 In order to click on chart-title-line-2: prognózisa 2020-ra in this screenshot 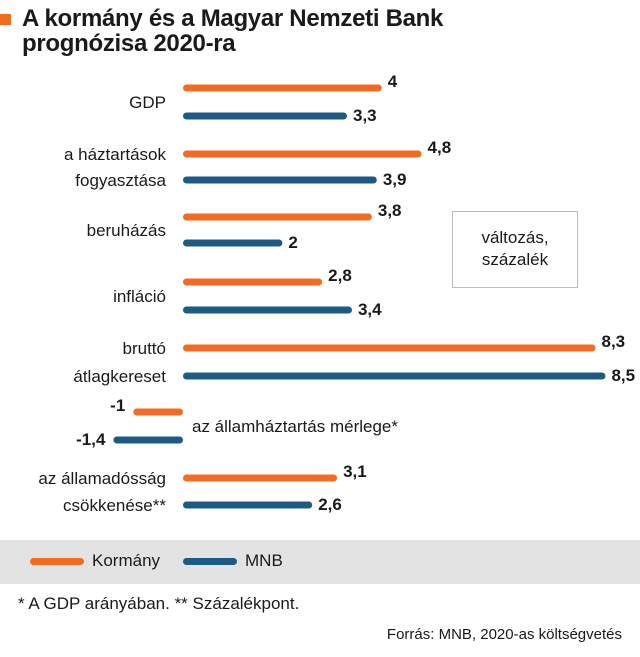, I will do `click(129, 43)`.